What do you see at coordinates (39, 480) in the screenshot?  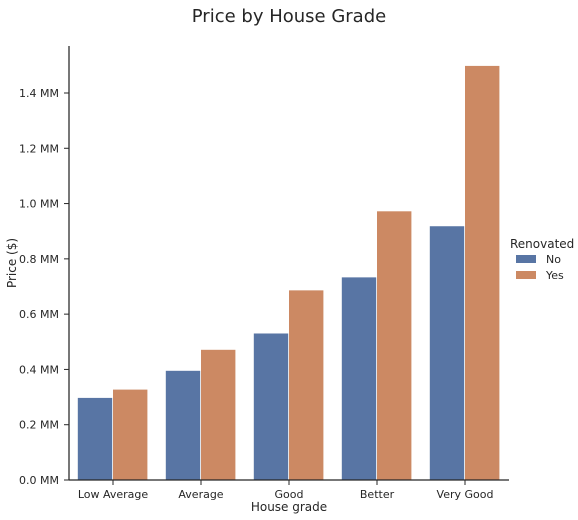 I see `y-tick-label: 0.0 MM` at bounding box center [39, 480].